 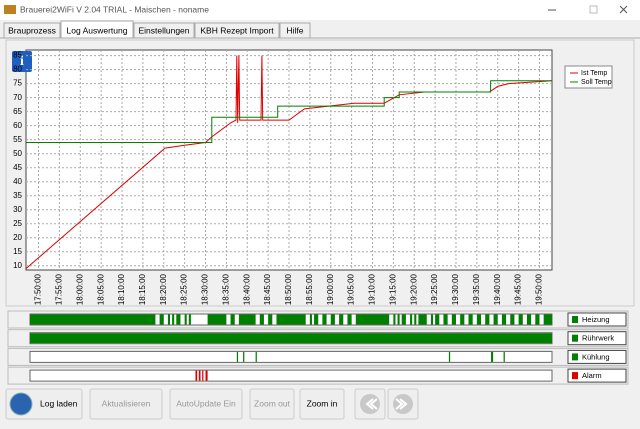 I want to click on x-tick-label: 18:35:00, so click(x=225, y=289).